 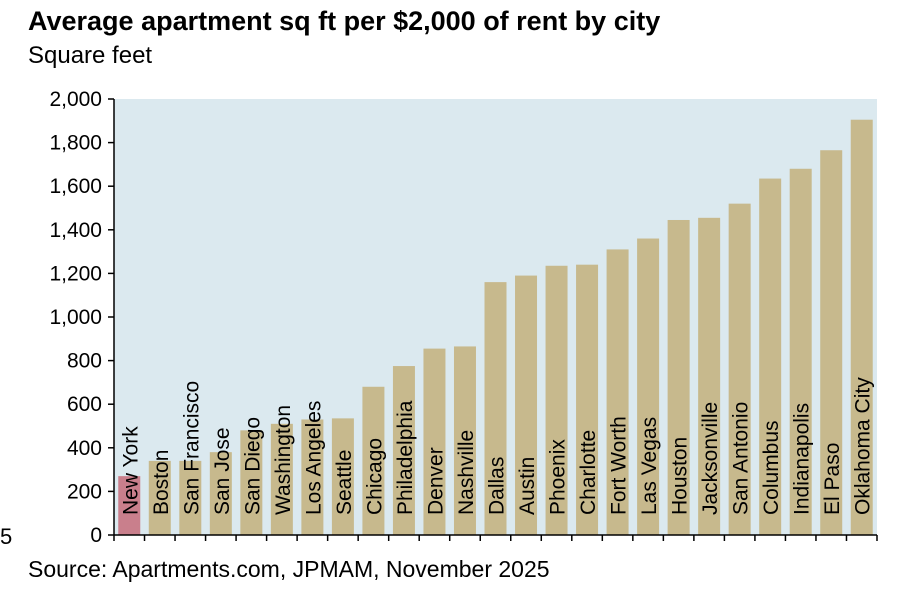 What do you see at coordinates (526, 405) in the screenshot?
I see `bar-austin` at bounding box center [526, 405].